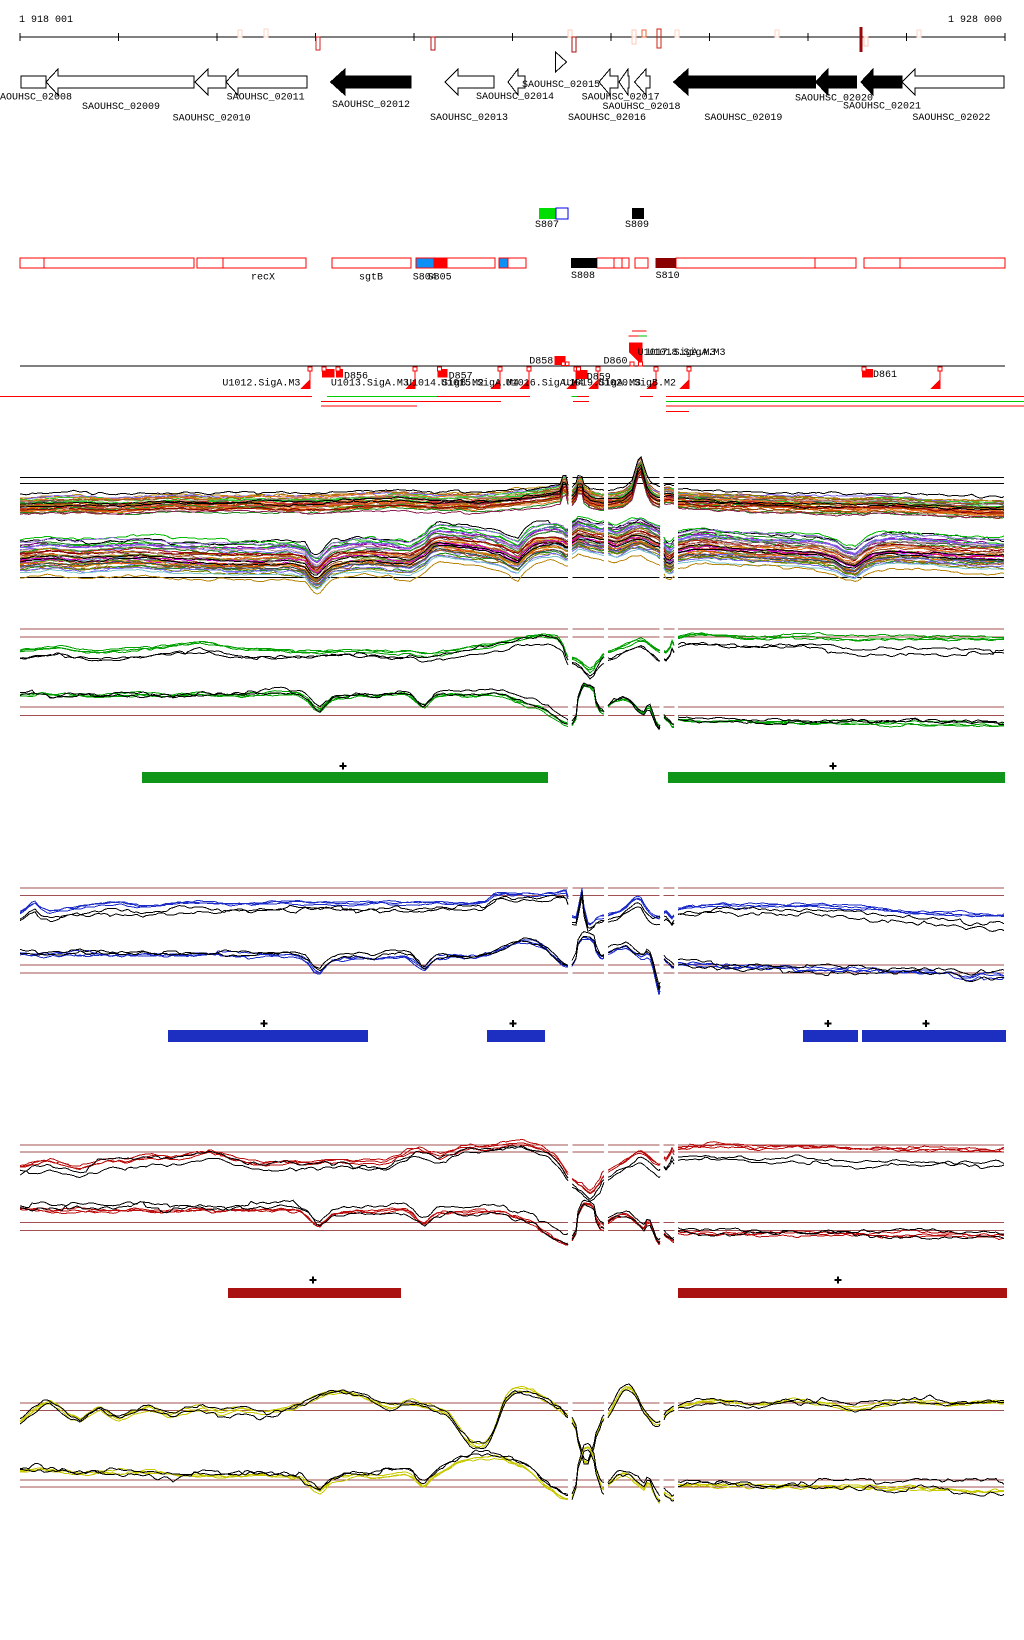  What do you see at coordinates (583, 276) in the screenshot?
I see `svg-text: S808` at bounding box center [583, 276].